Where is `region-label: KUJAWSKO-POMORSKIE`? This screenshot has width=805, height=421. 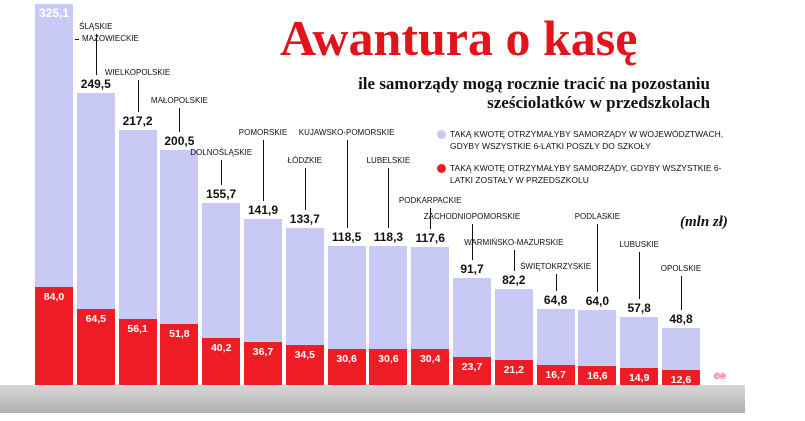 region-label: KUJAWSKO-POMORSKIE is located at coordinates (346, 132).